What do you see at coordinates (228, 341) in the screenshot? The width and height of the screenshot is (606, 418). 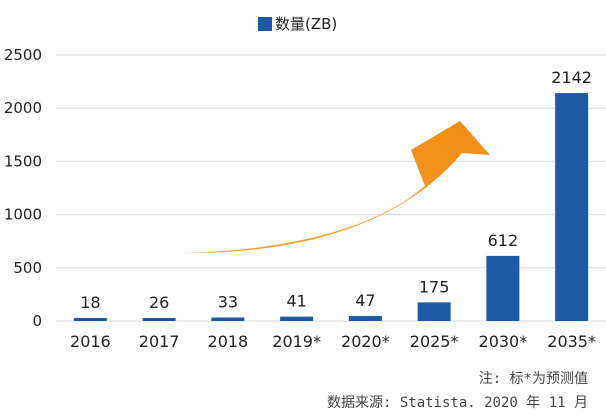 I see `x-tick-label: 2018` at bounding box center [228, 341].